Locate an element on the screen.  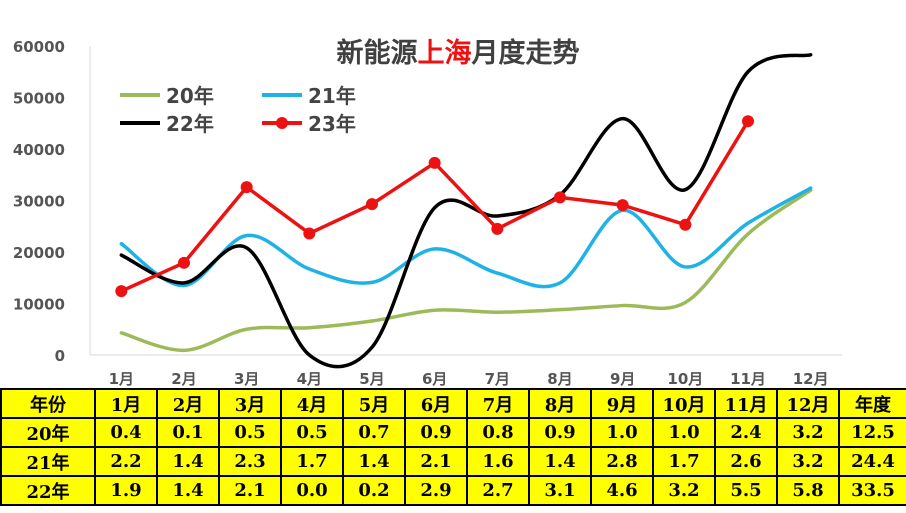
legend-item-21: 21年 is located at coordinates (309, 96).